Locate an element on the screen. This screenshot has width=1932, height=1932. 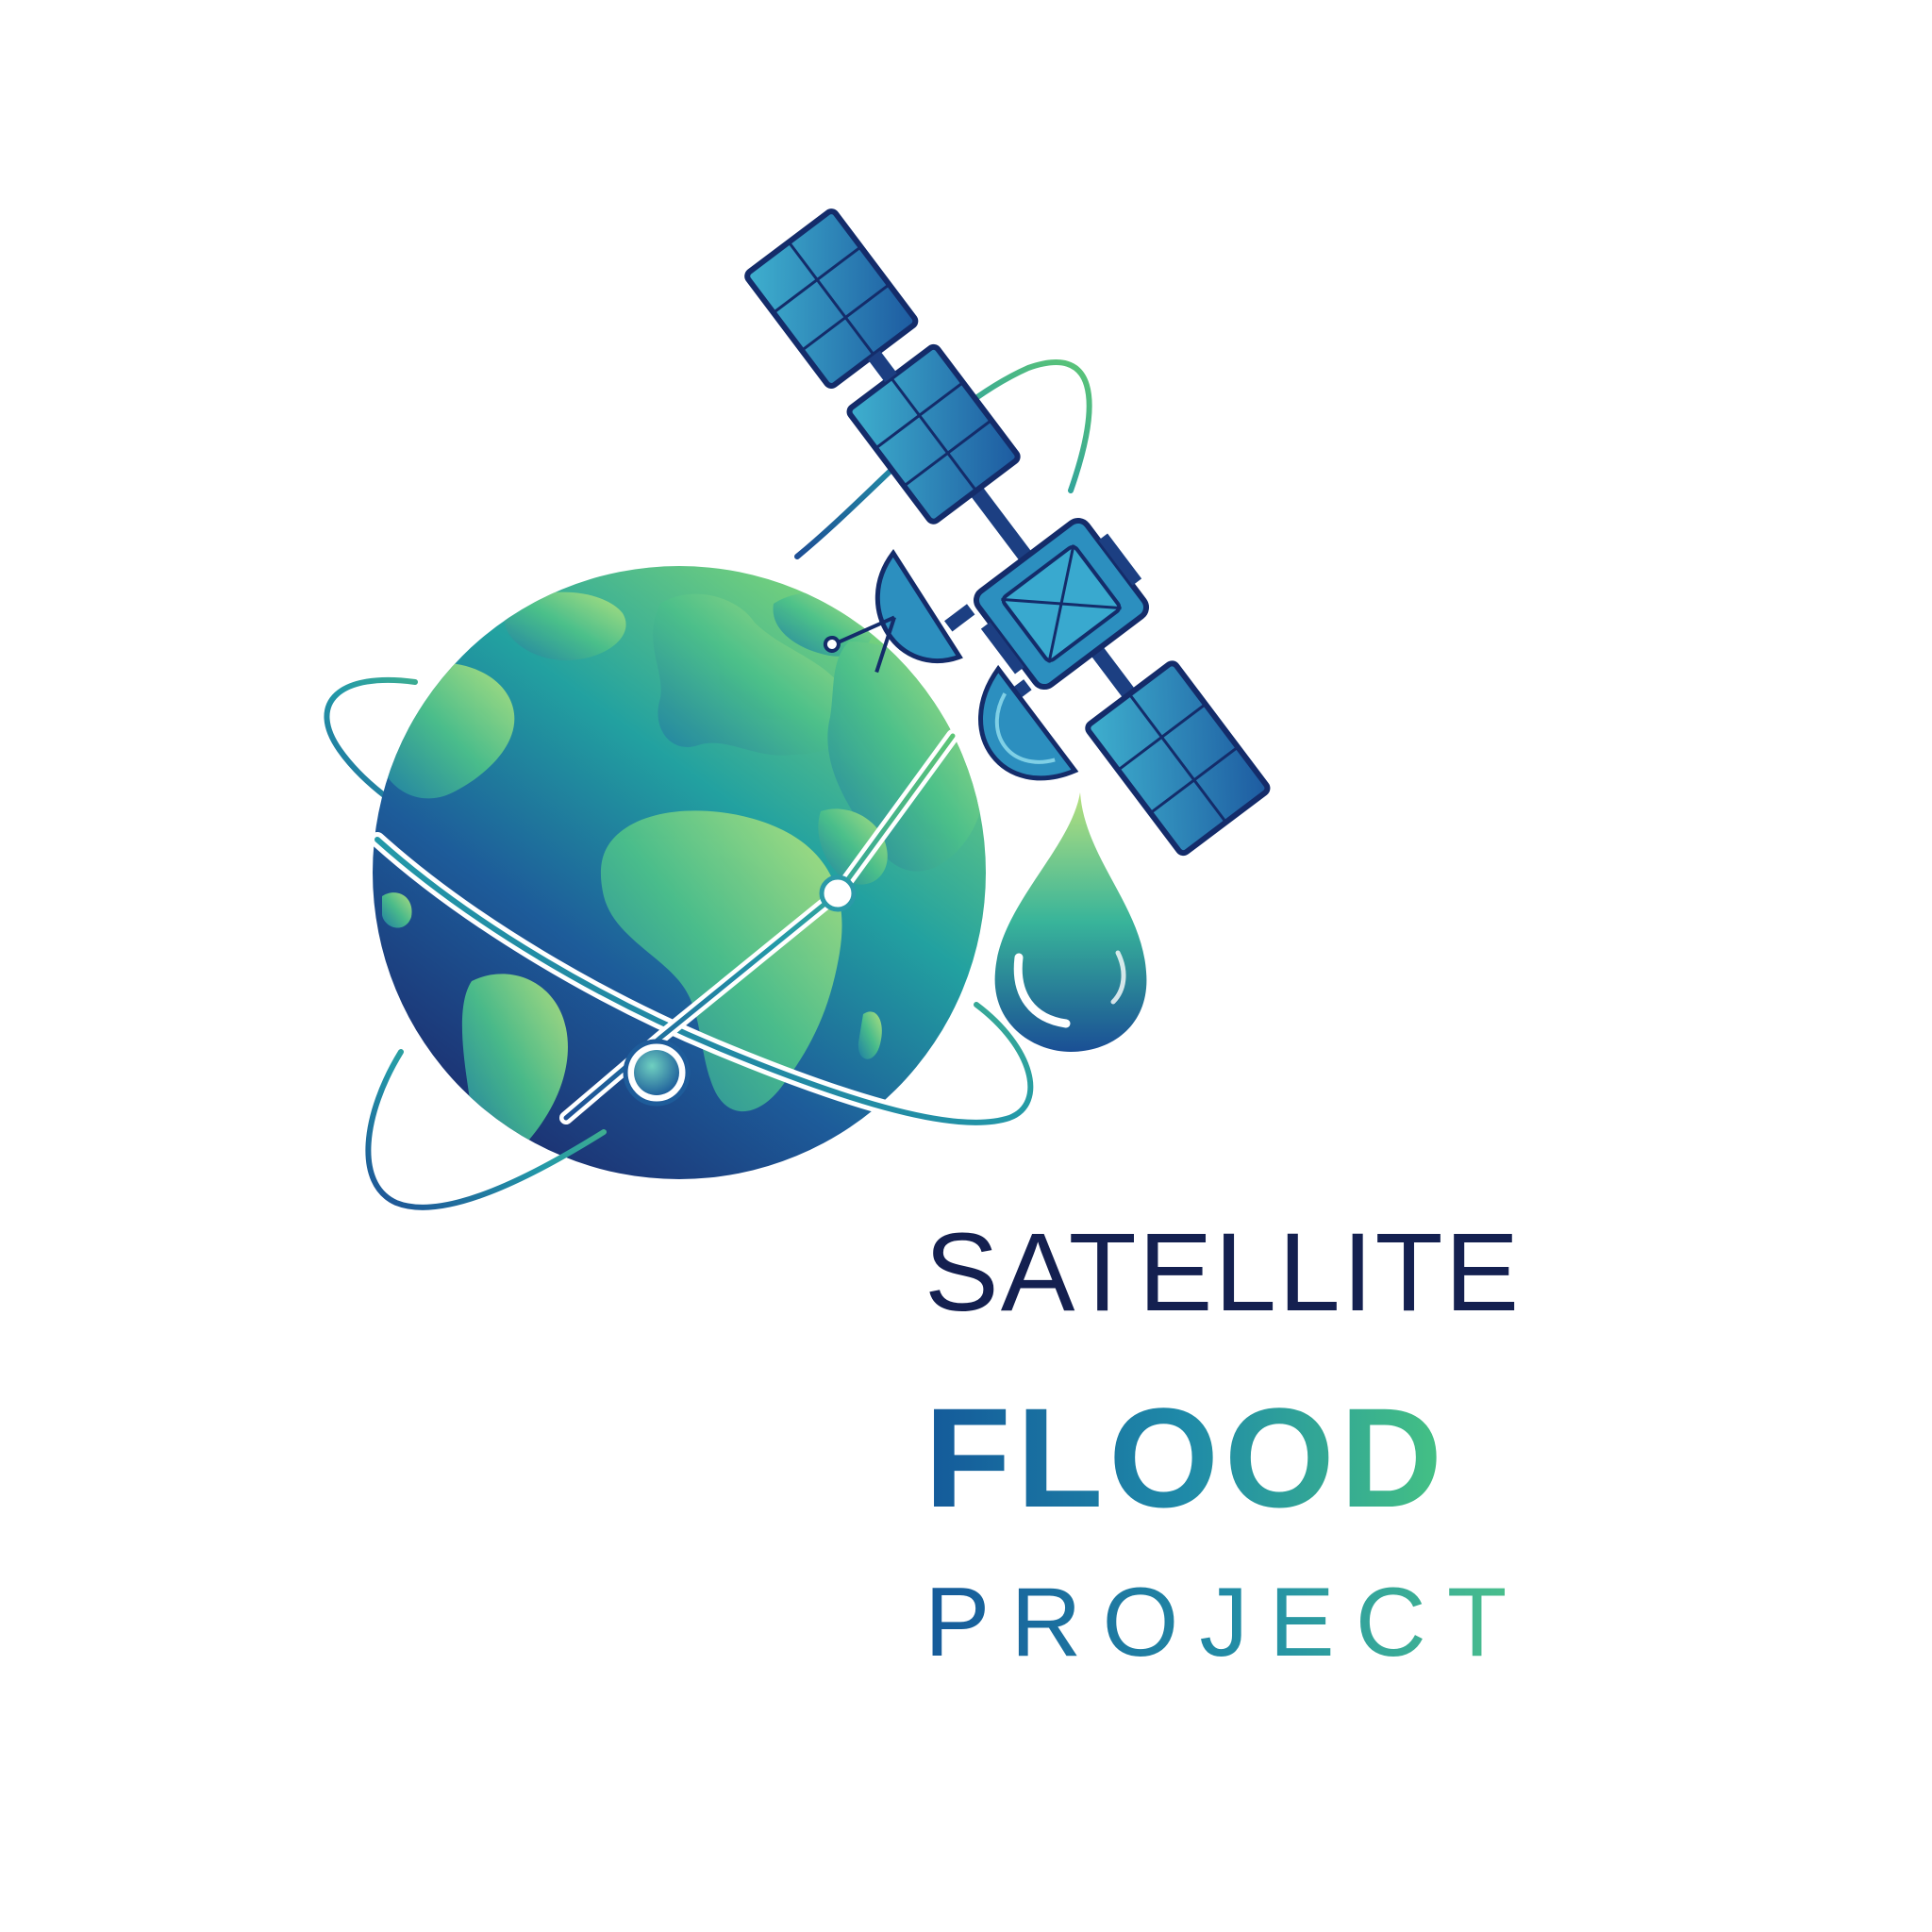
title-line-flood: FLOOD is located at coordinates (1186, 1457).